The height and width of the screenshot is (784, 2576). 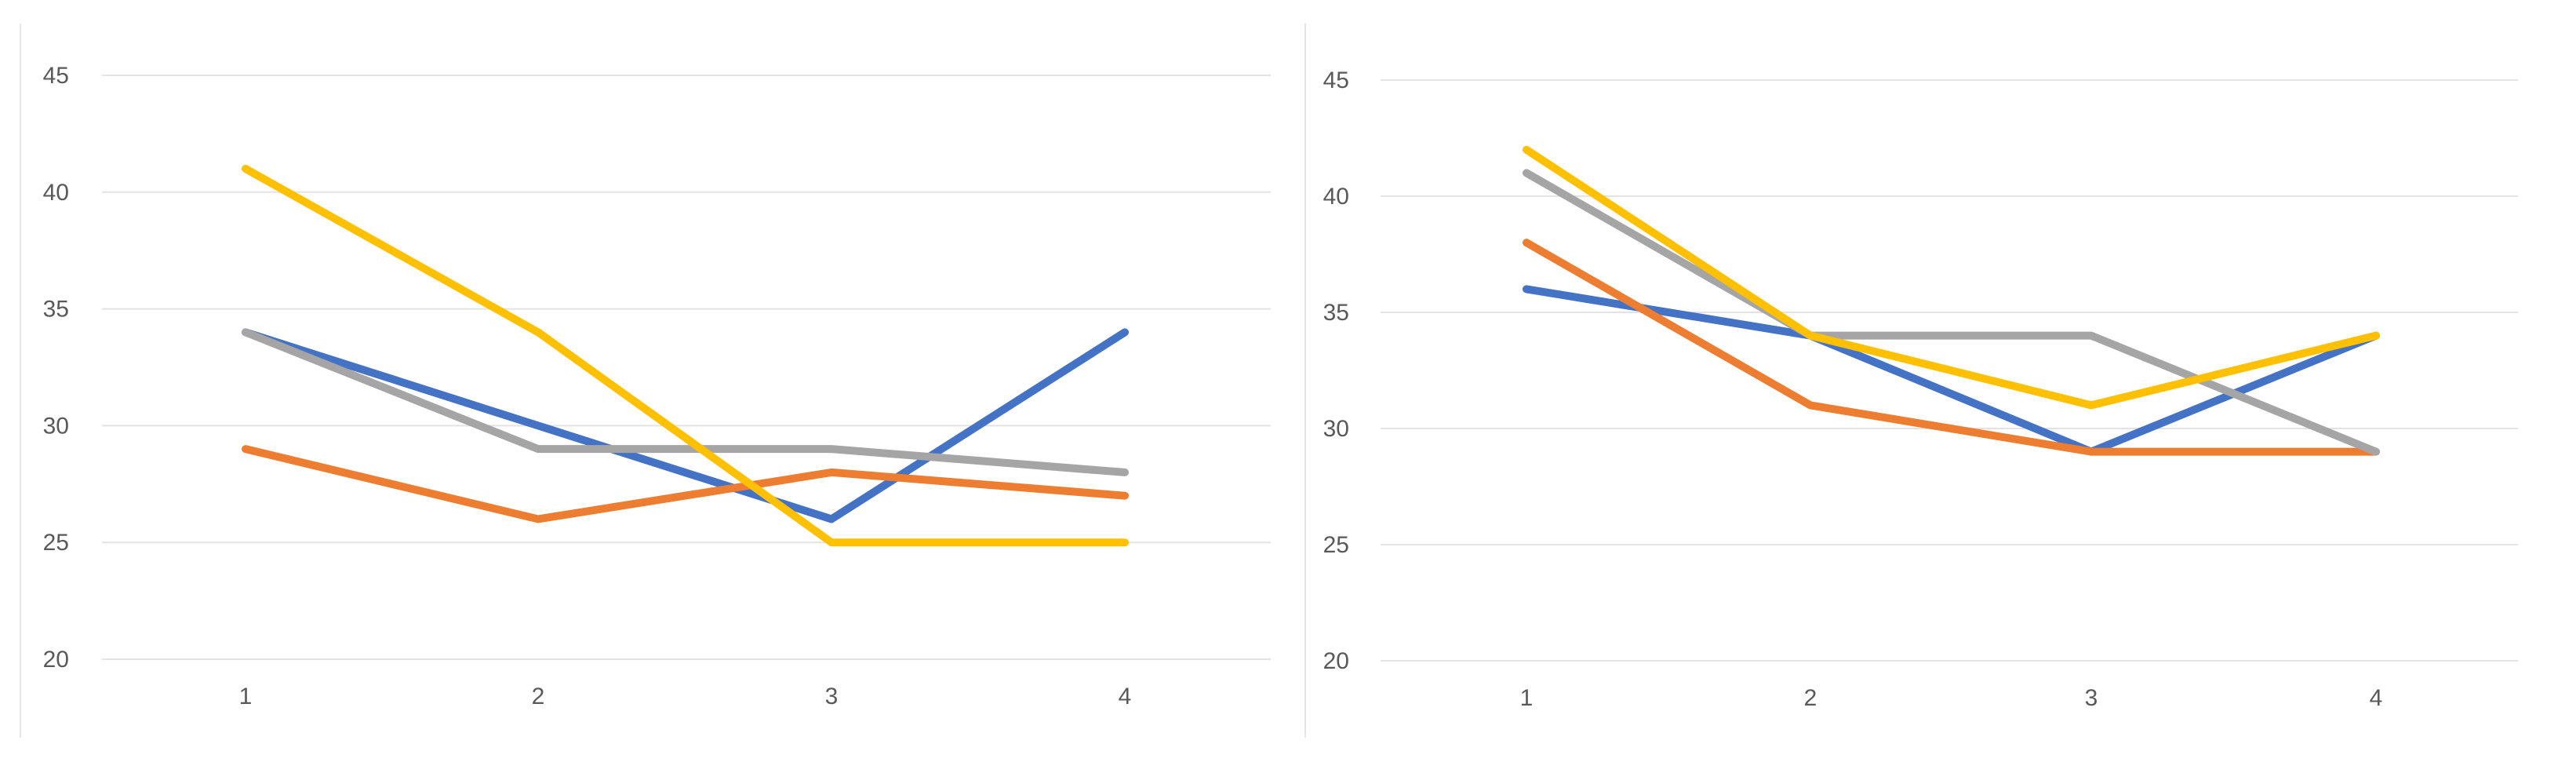 What do you see at coordinates (2091, 698) in the screenshot?
I see `right-x-tick-label: 3` at bounding box center [2091, 698].